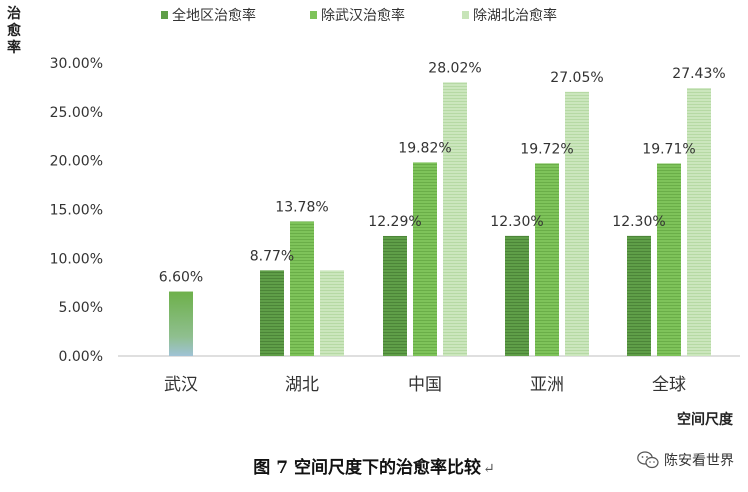 The width and height of the screenshot is (748, 492). I want to click on legend-label: 除湖北治愈率, so click(515, 15).